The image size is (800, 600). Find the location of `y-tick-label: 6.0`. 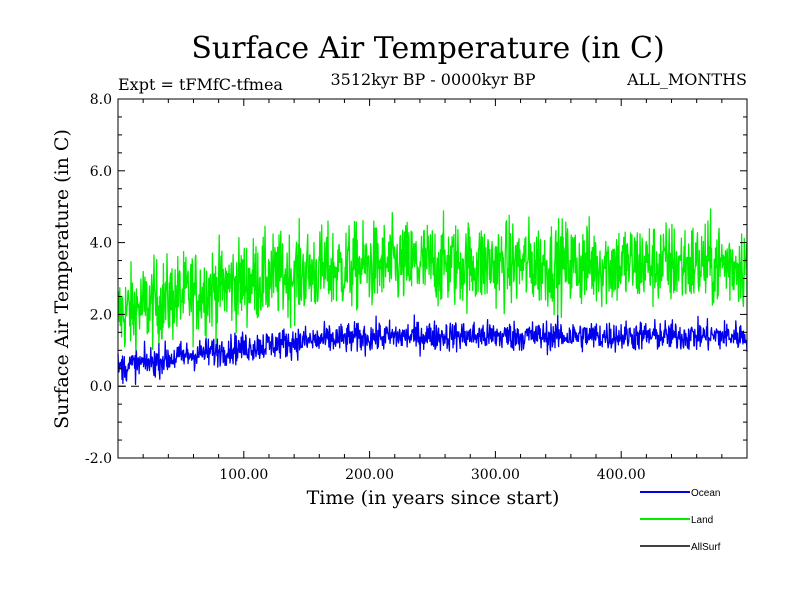

y-tick-label: 6.0 is located at coordinates (101, 172).